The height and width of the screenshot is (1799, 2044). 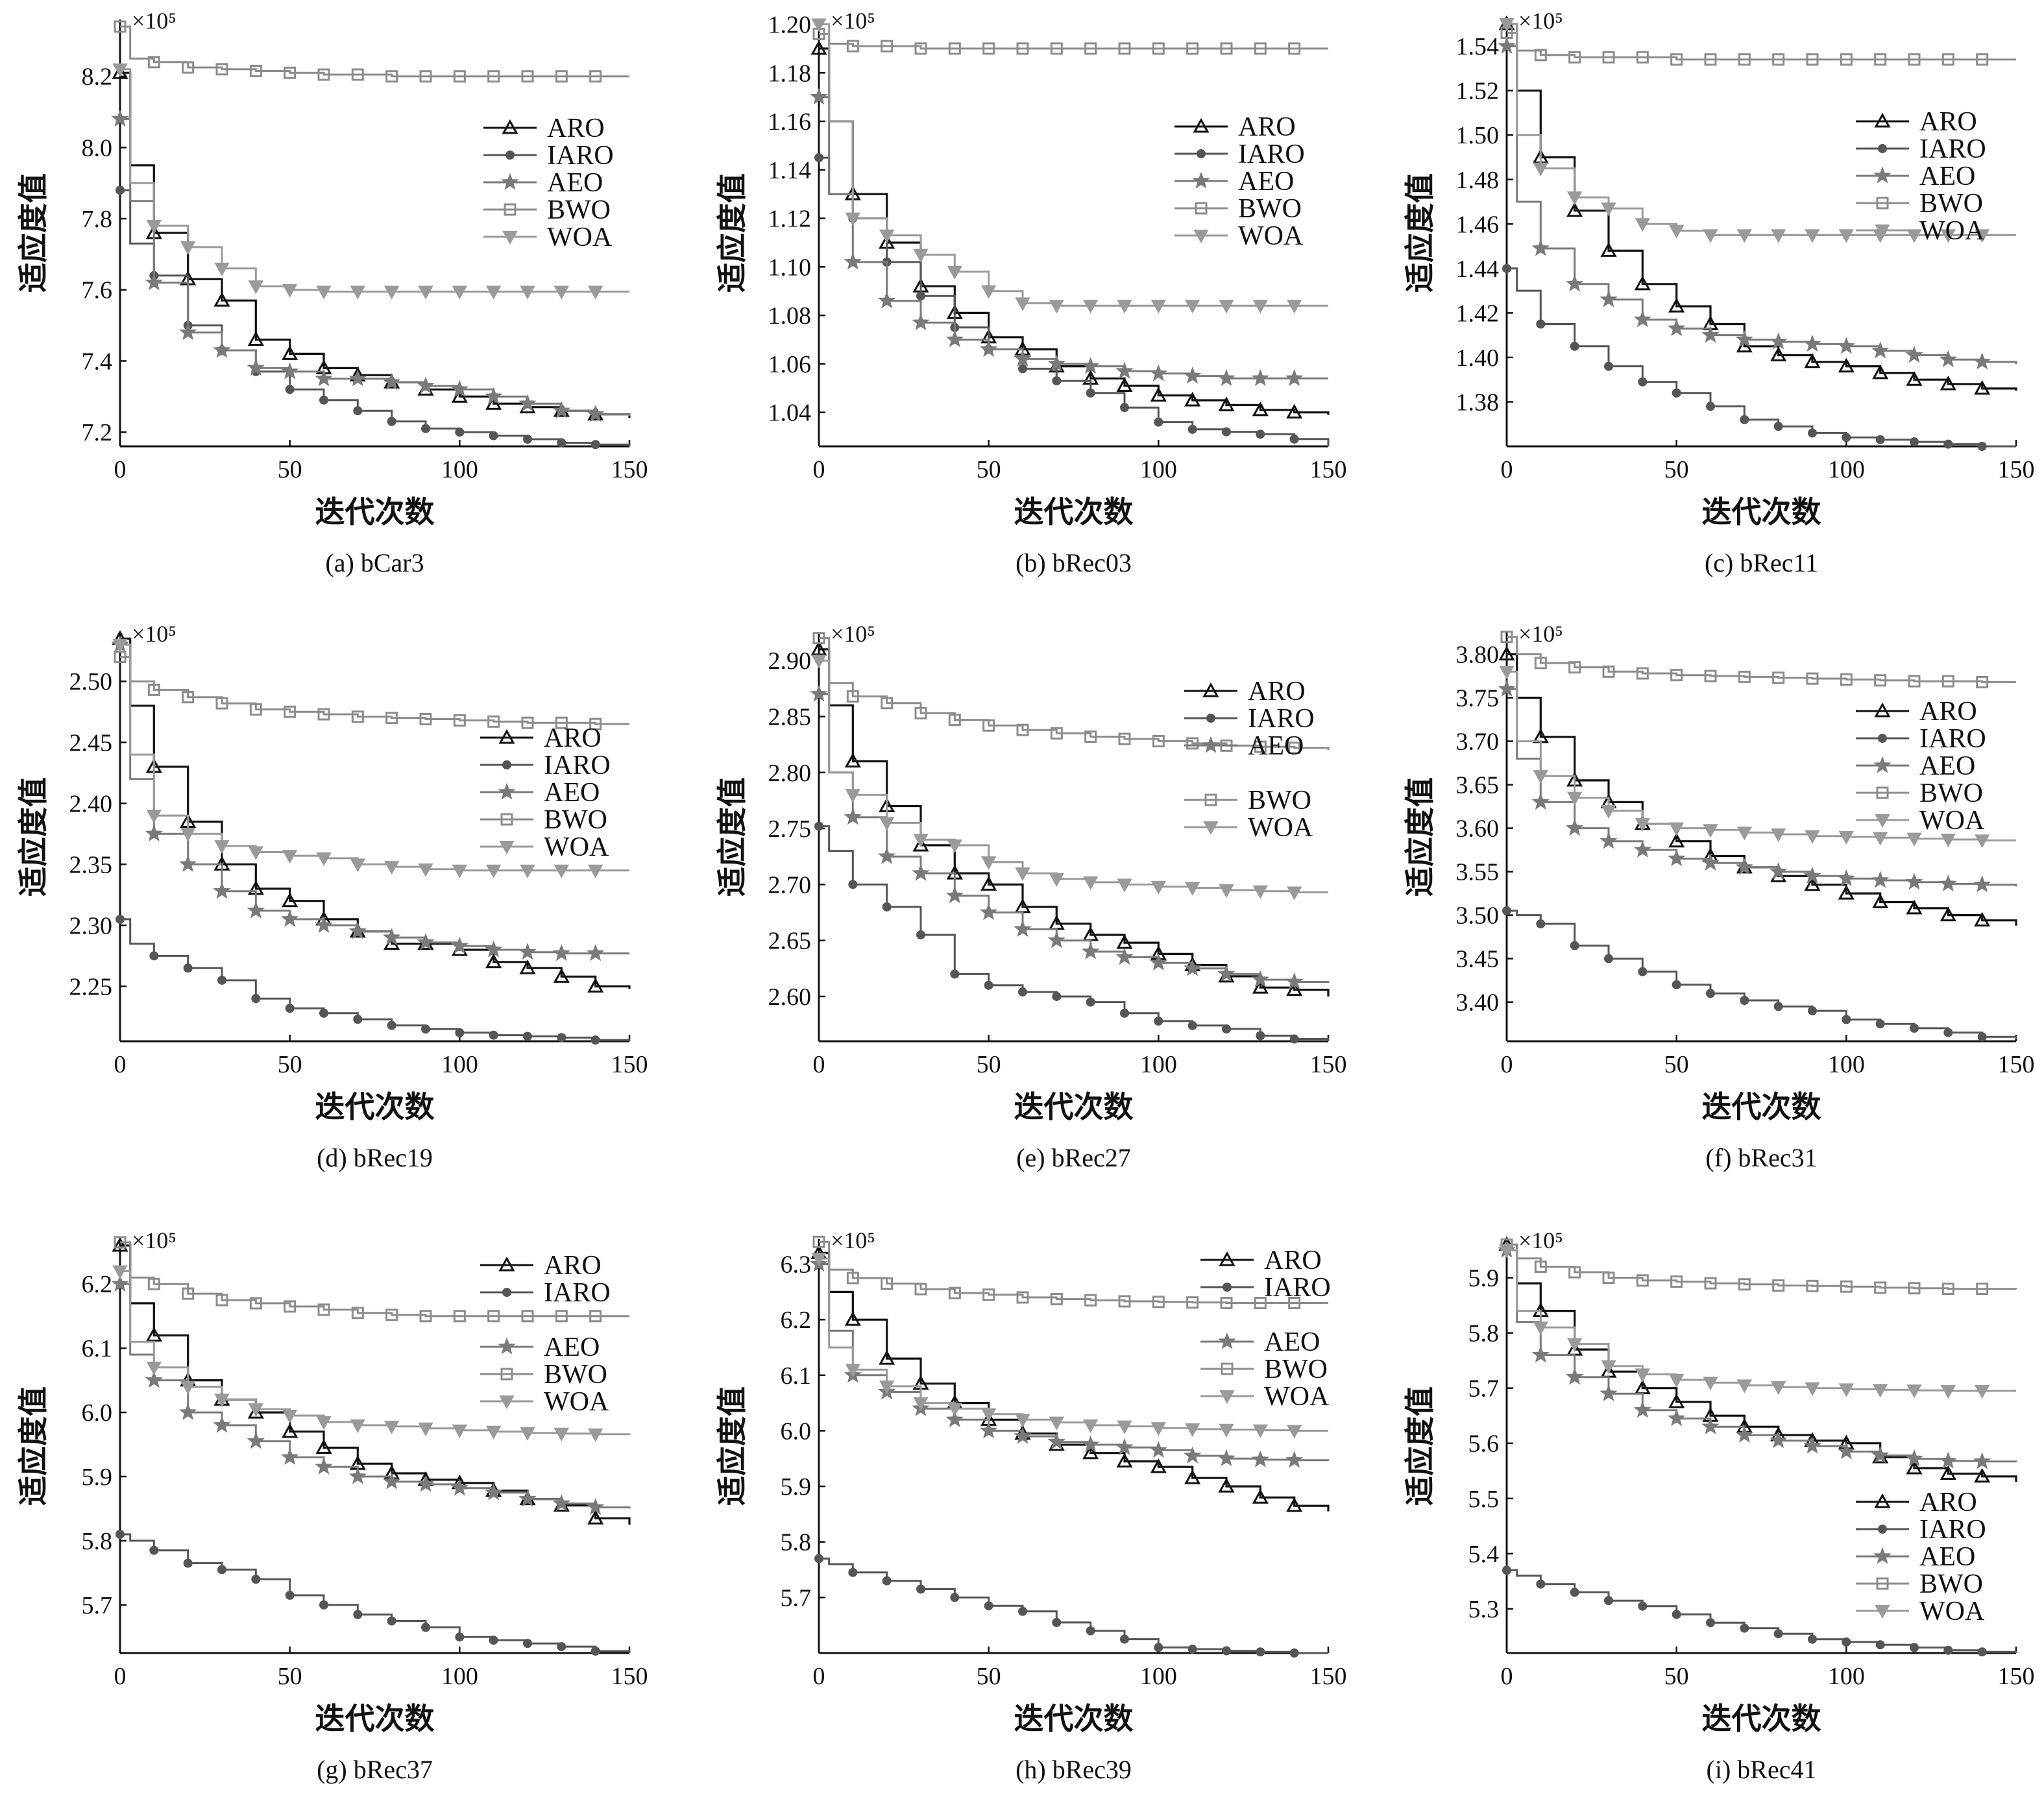 I want to click on y-tick-label: 2.70, so click(x=790, y=885).